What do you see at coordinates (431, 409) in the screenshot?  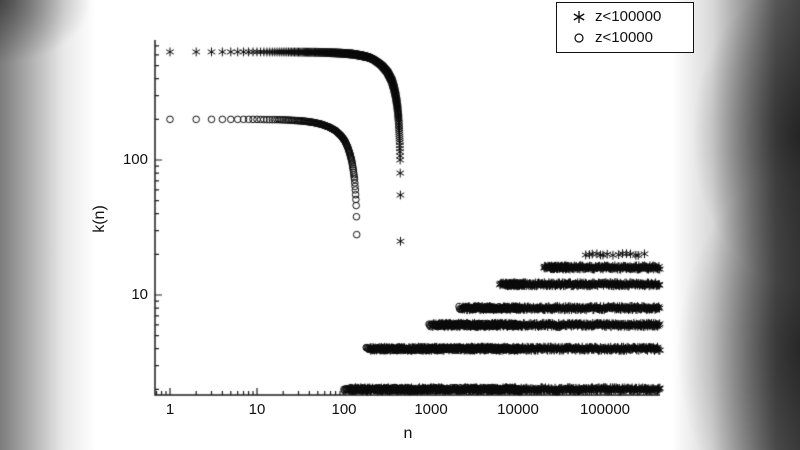 I see `x-tick-label: 1000` at bounding box center [431, 409].